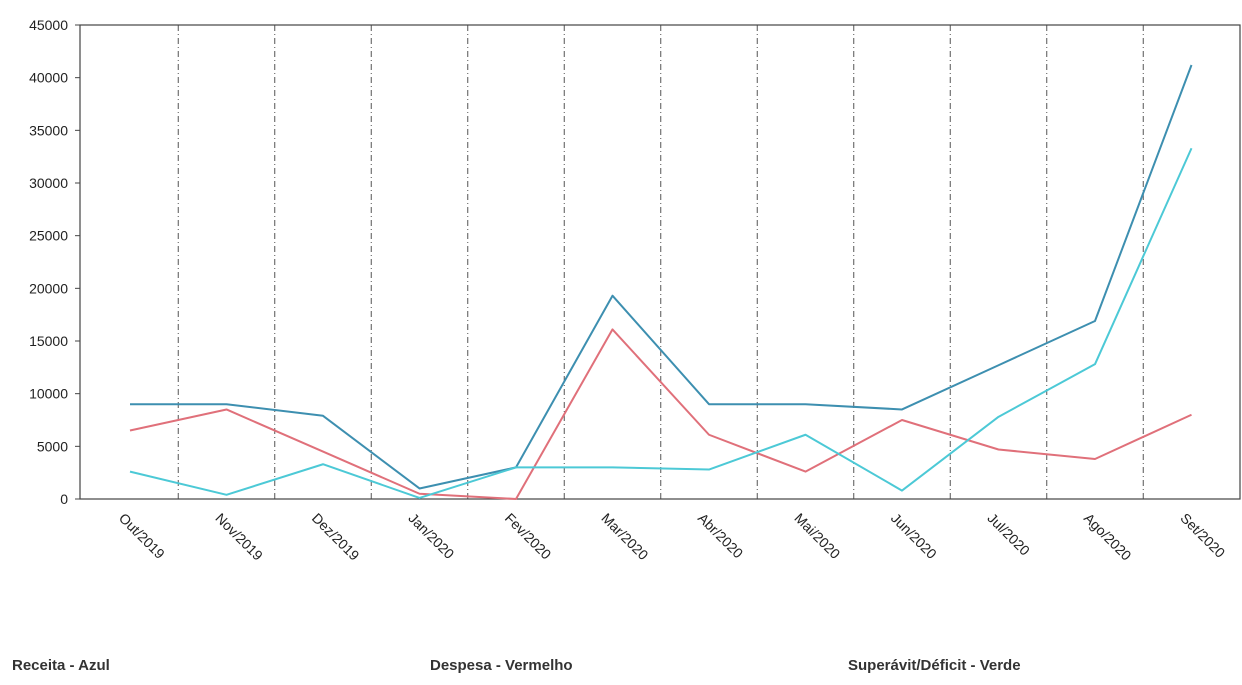  What do you see at coordinates (52, 446) in the screenshot?
I see `y-tick-label: 5000` at bounding box center [52, 446].